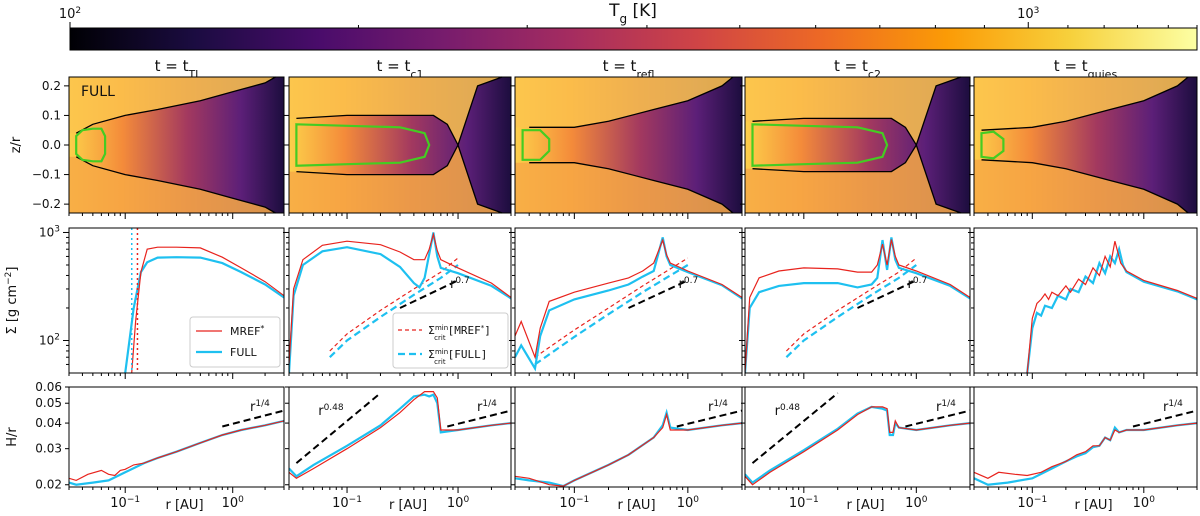  Describe the element at coordinates (48, 403) in the screenshot. I see `y-tick-label: 0.05` at that location.